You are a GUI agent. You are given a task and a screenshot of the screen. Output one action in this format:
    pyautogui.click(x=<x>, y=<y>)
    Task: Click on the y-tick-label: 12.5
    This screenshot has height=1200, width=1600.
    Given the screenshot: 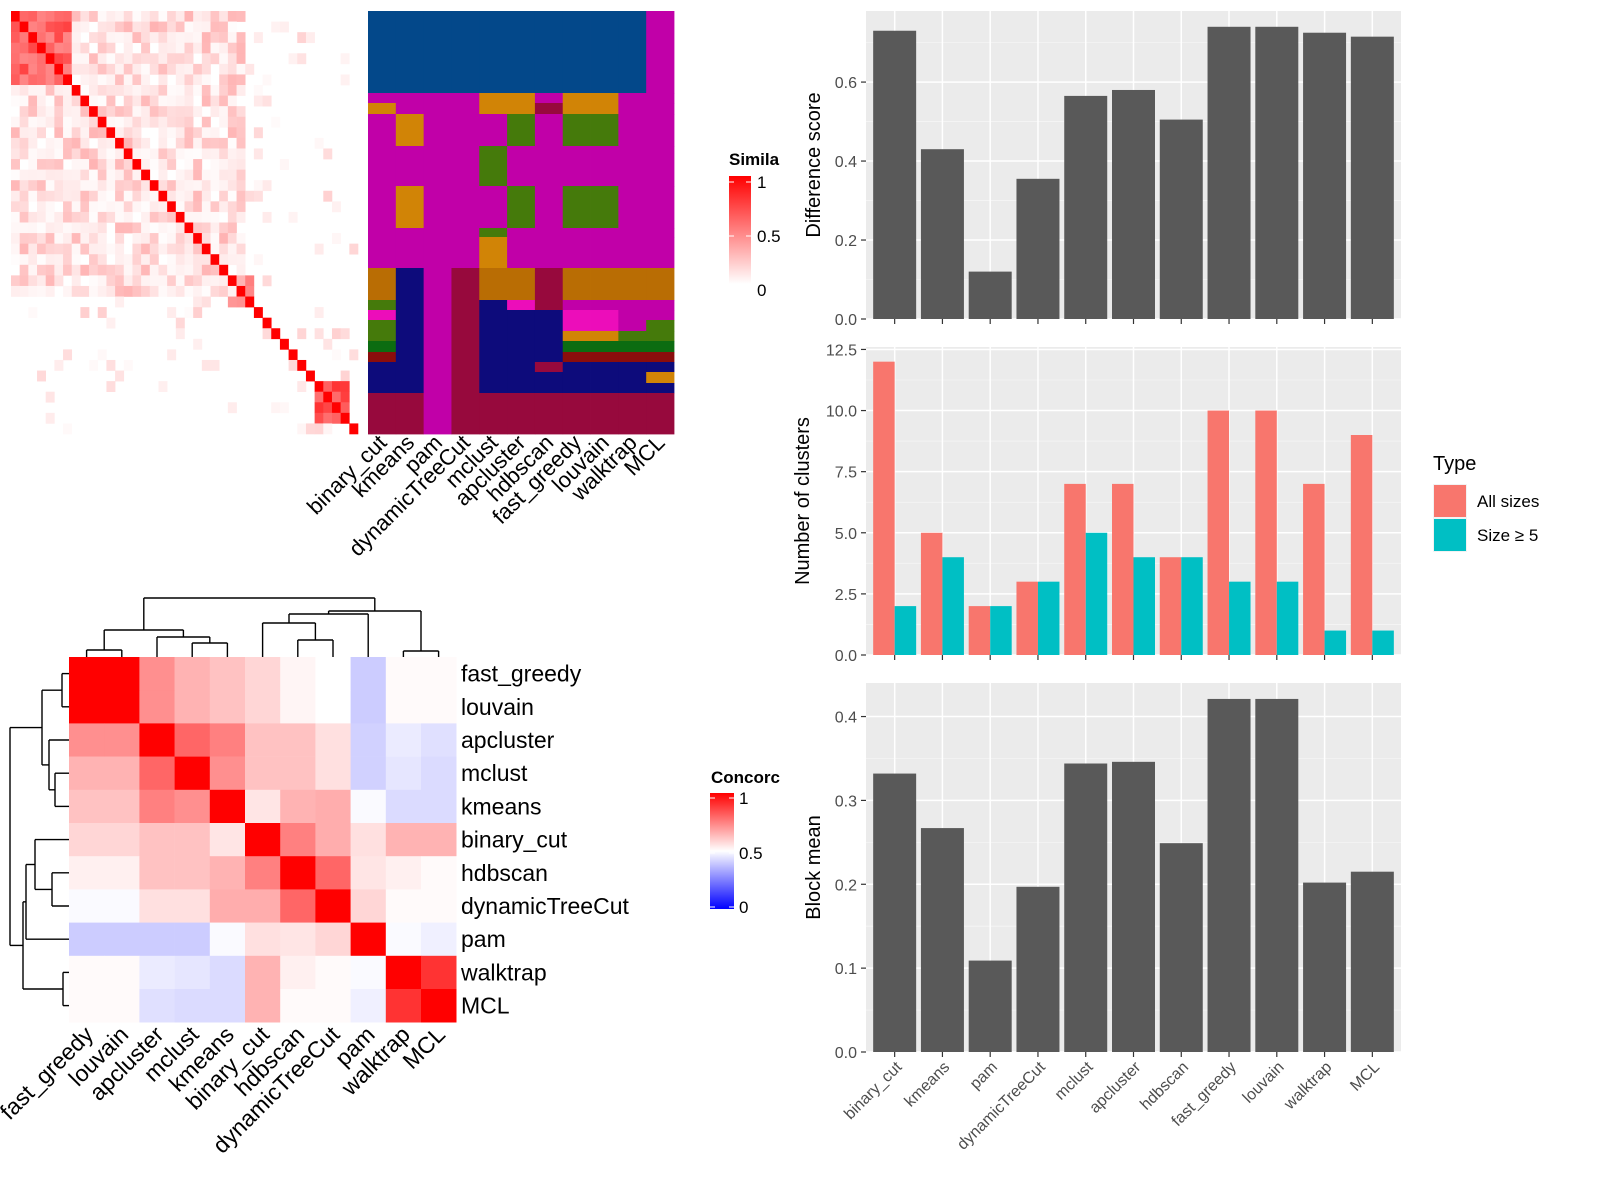 What is the action you would take?
    pyautogui.click(x=841, y=350)
    